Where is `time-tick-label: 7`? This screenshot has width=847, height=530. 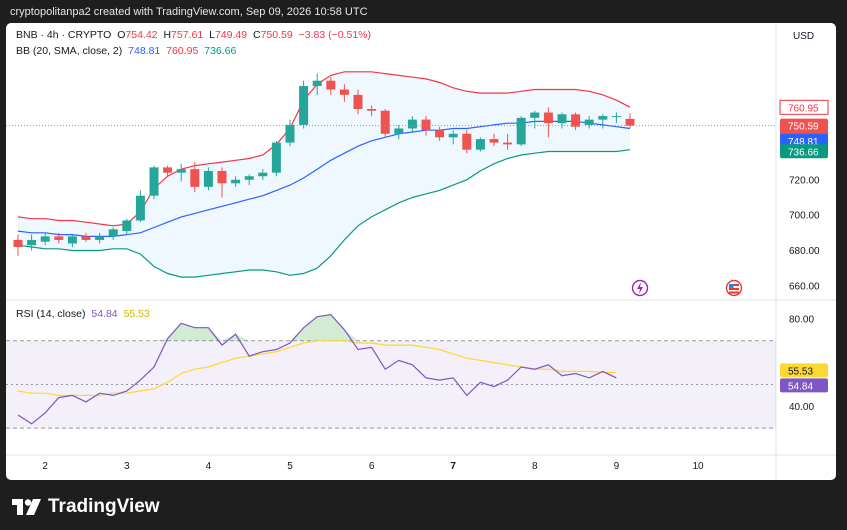
time-tick-label: 7 is located at coordinates (453, 466).